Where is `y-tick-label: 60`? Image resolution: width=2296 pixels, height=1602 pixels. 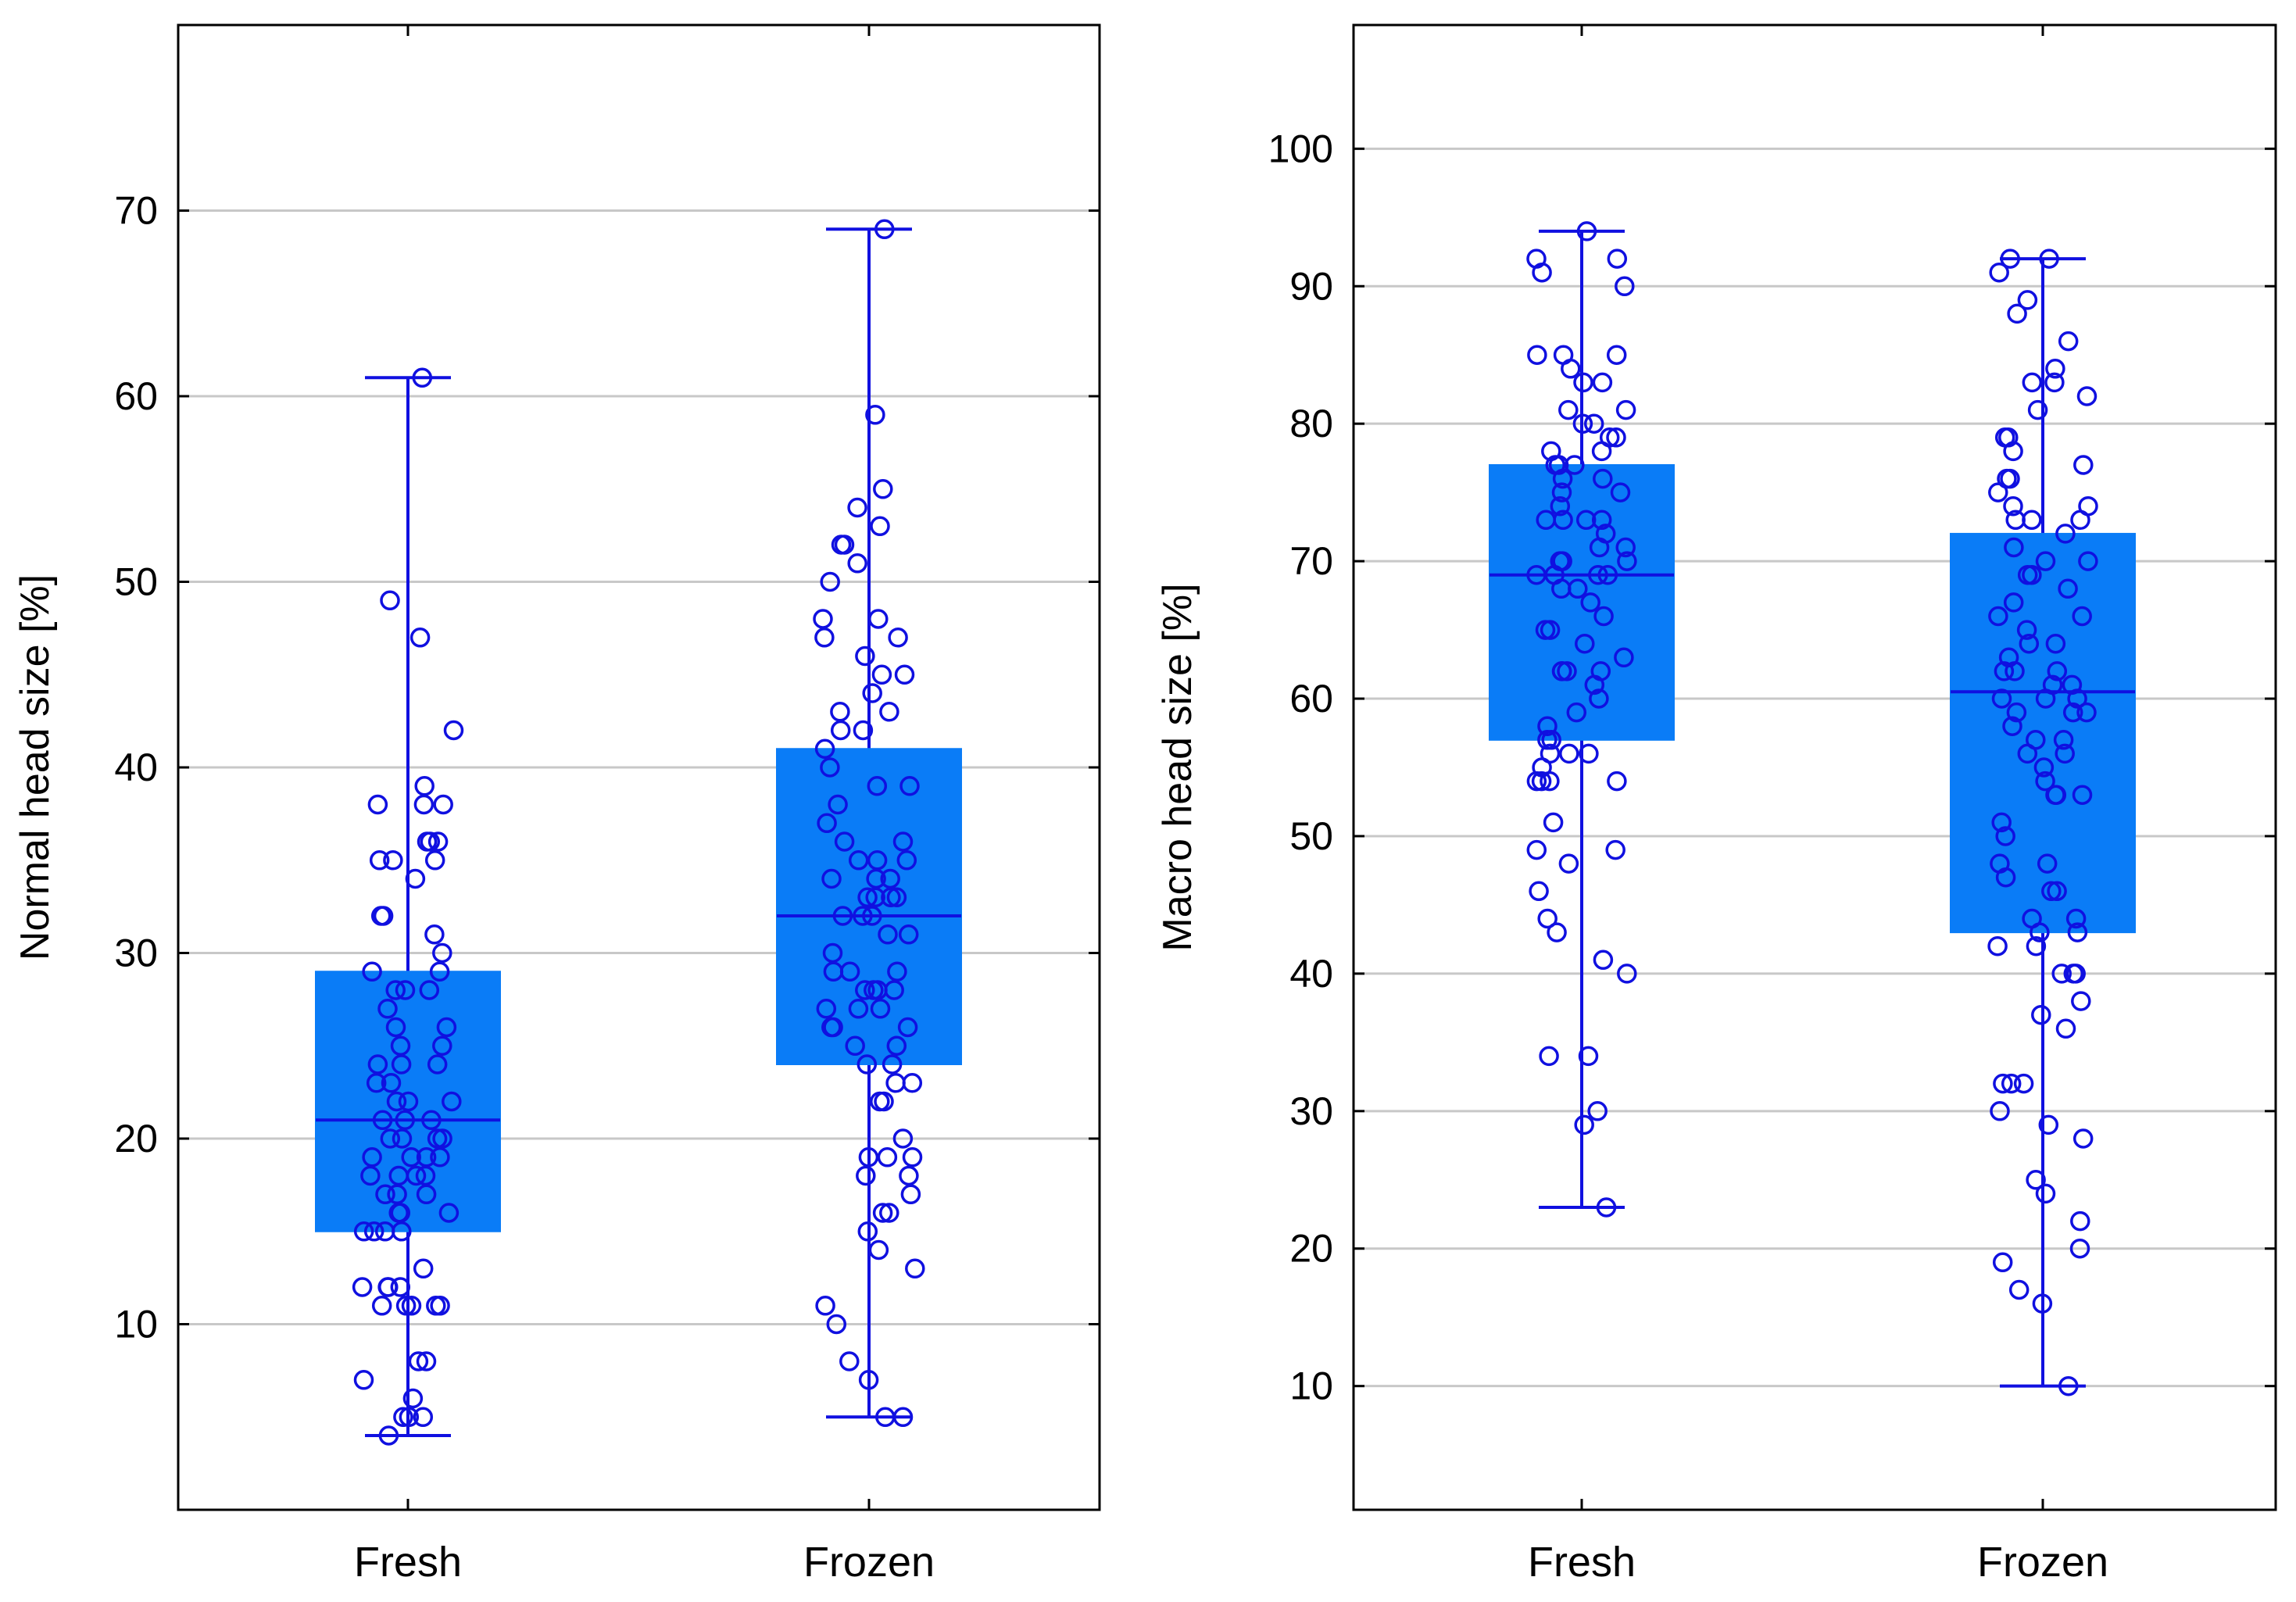
y-tick-label: 60 is located at coordinates (136, 396).